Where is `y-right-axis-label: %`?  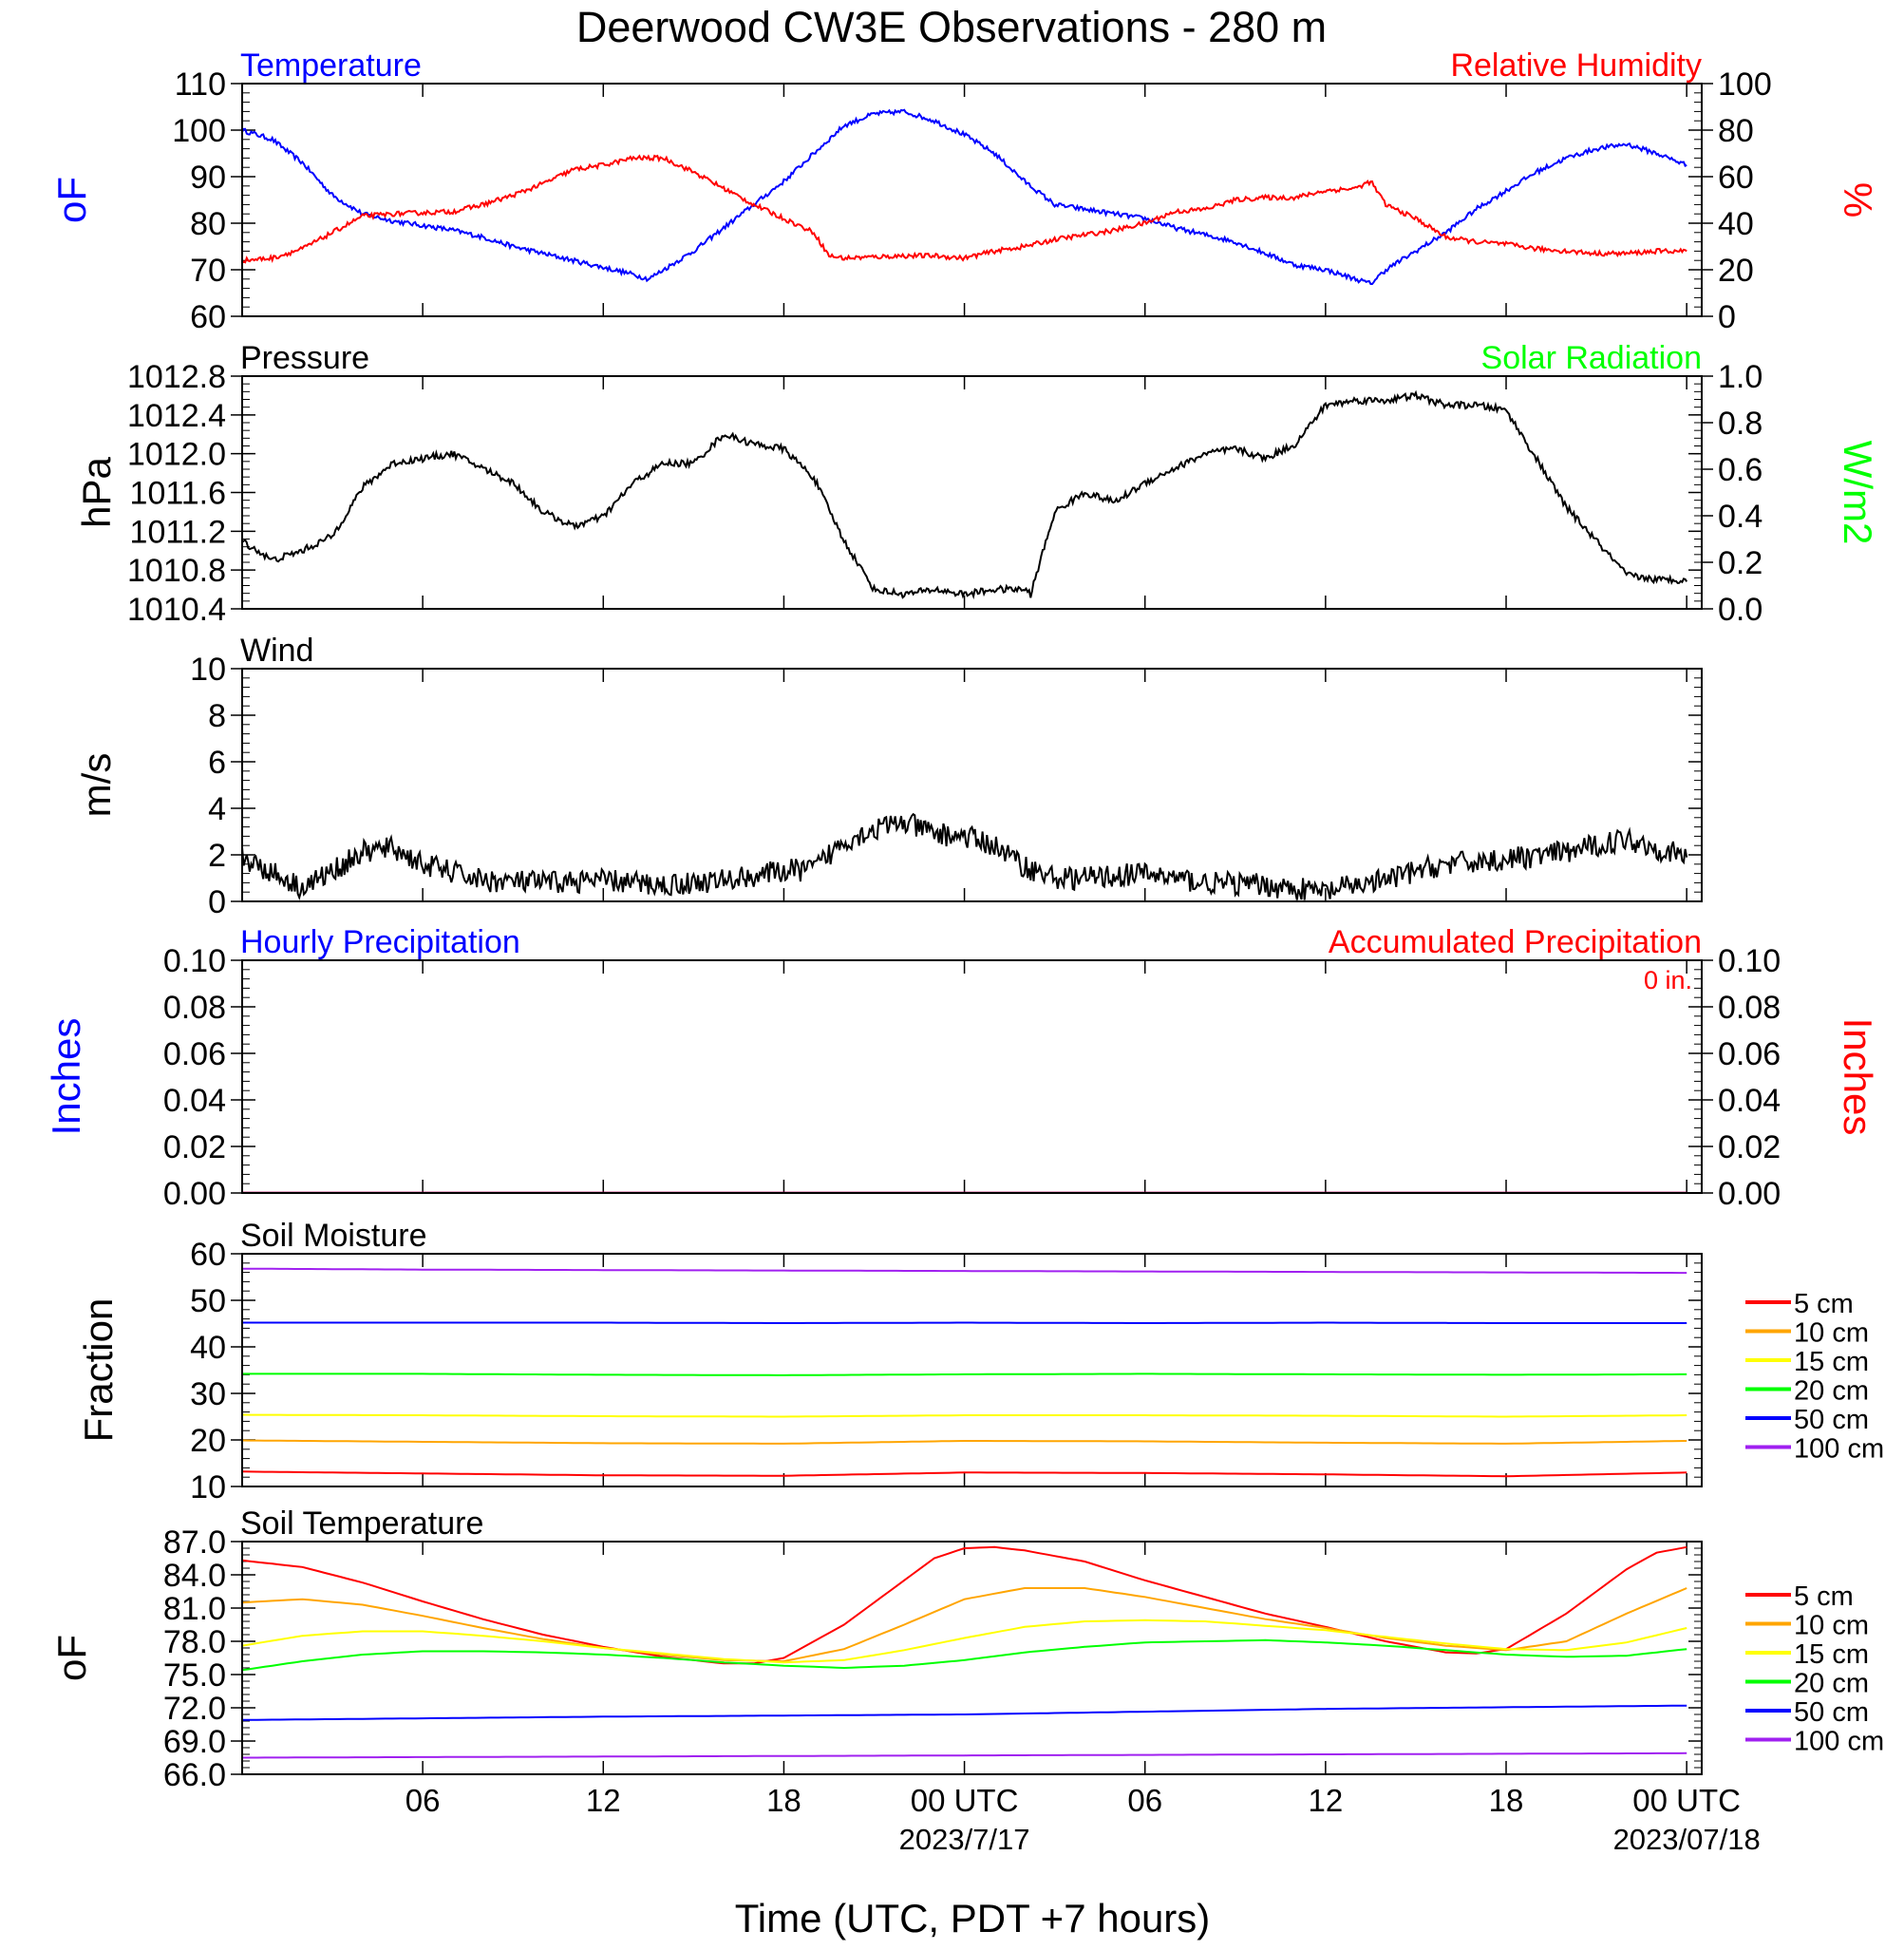 y-right-axis-label: % is located at coordinates (1858, 200).